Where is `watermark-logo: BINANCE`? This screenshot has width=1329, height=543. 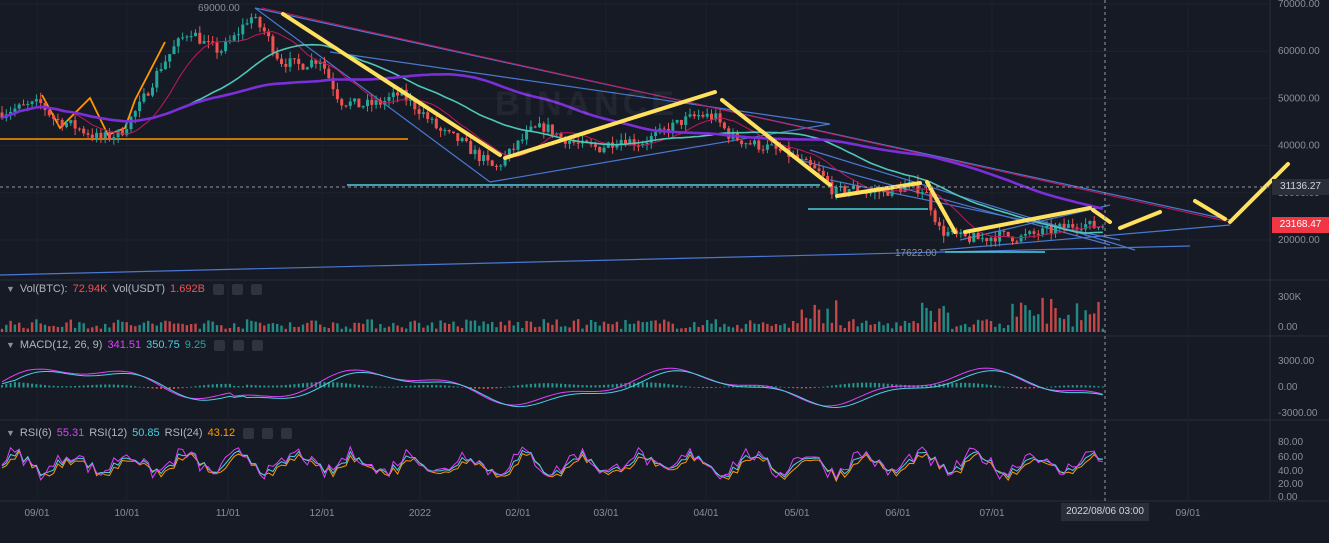
watermark-logo: BINANCE is located at coordinates (586, 104).